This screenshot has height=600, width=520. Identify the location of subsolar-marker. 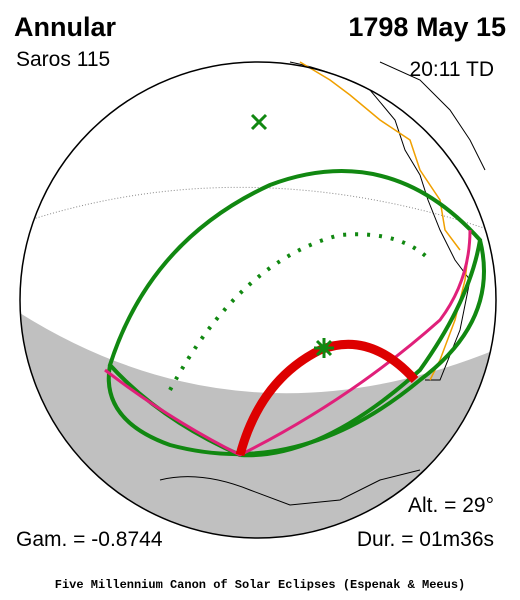
(259, 122).